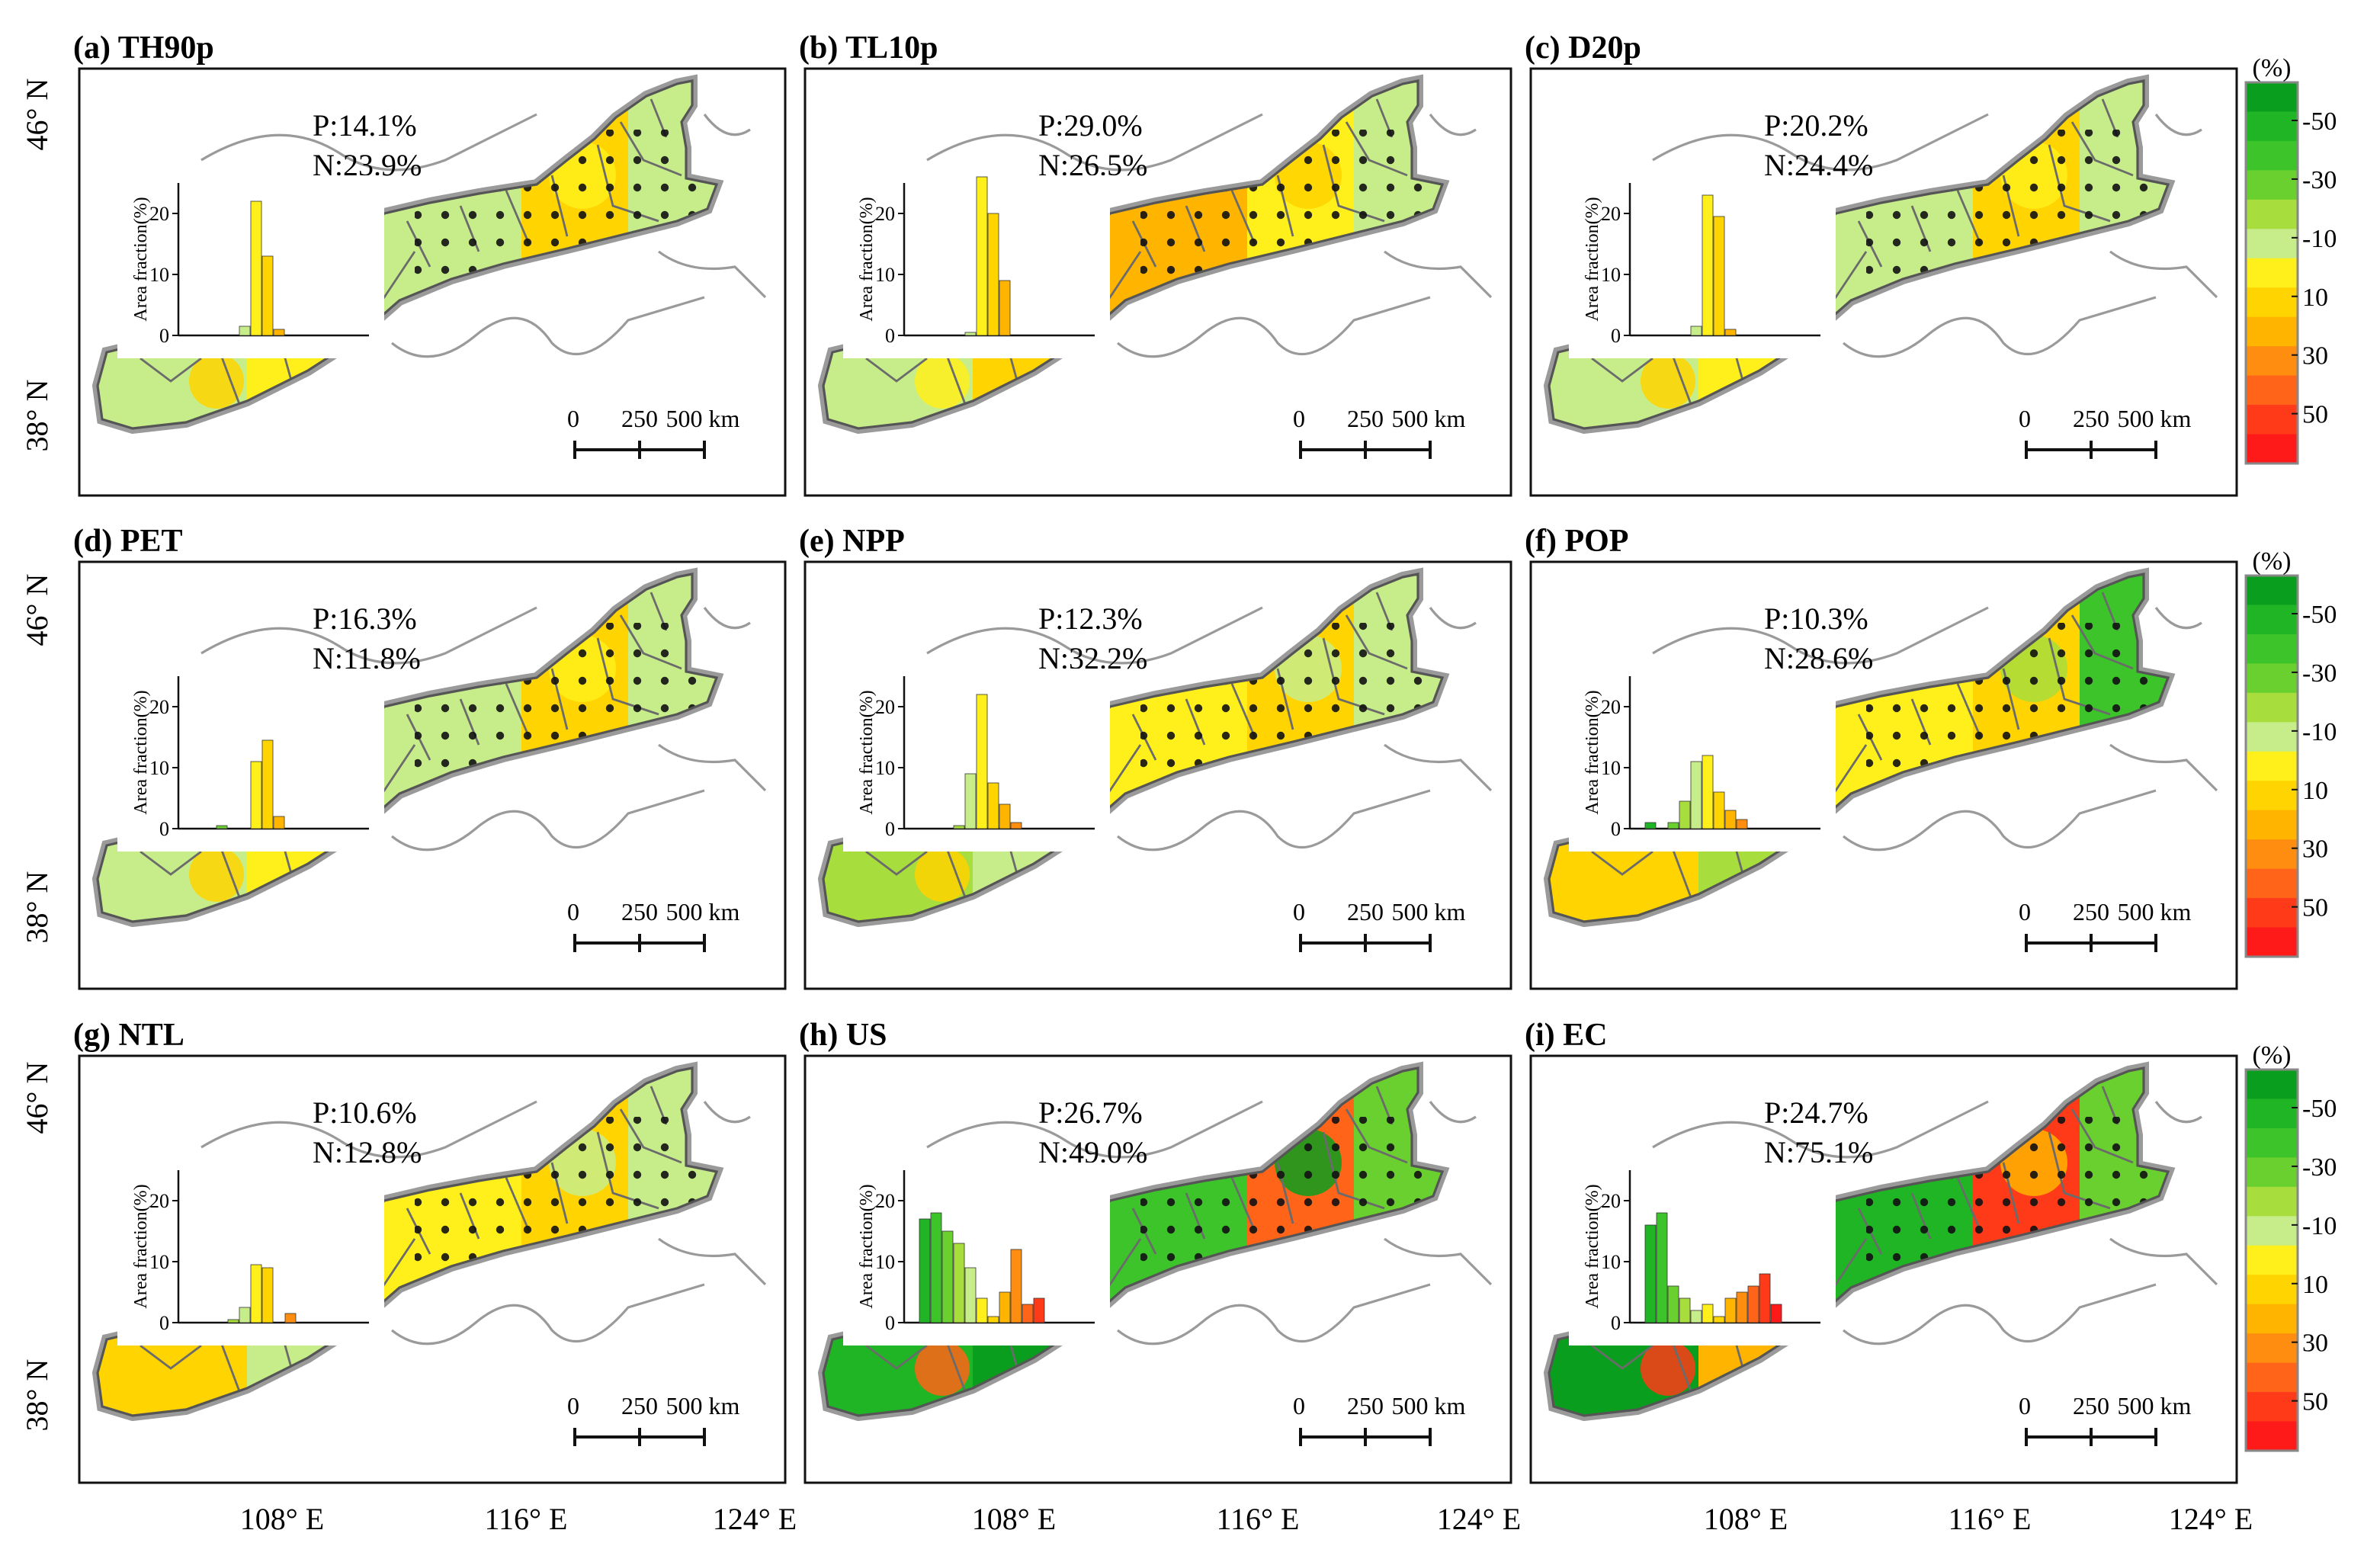 This screenshot has width=2380, height=1546. Describe the element at coordinates (1014, 1519) in the screenshot. I see `x-tick-108e-col2: 108° E` at that location.